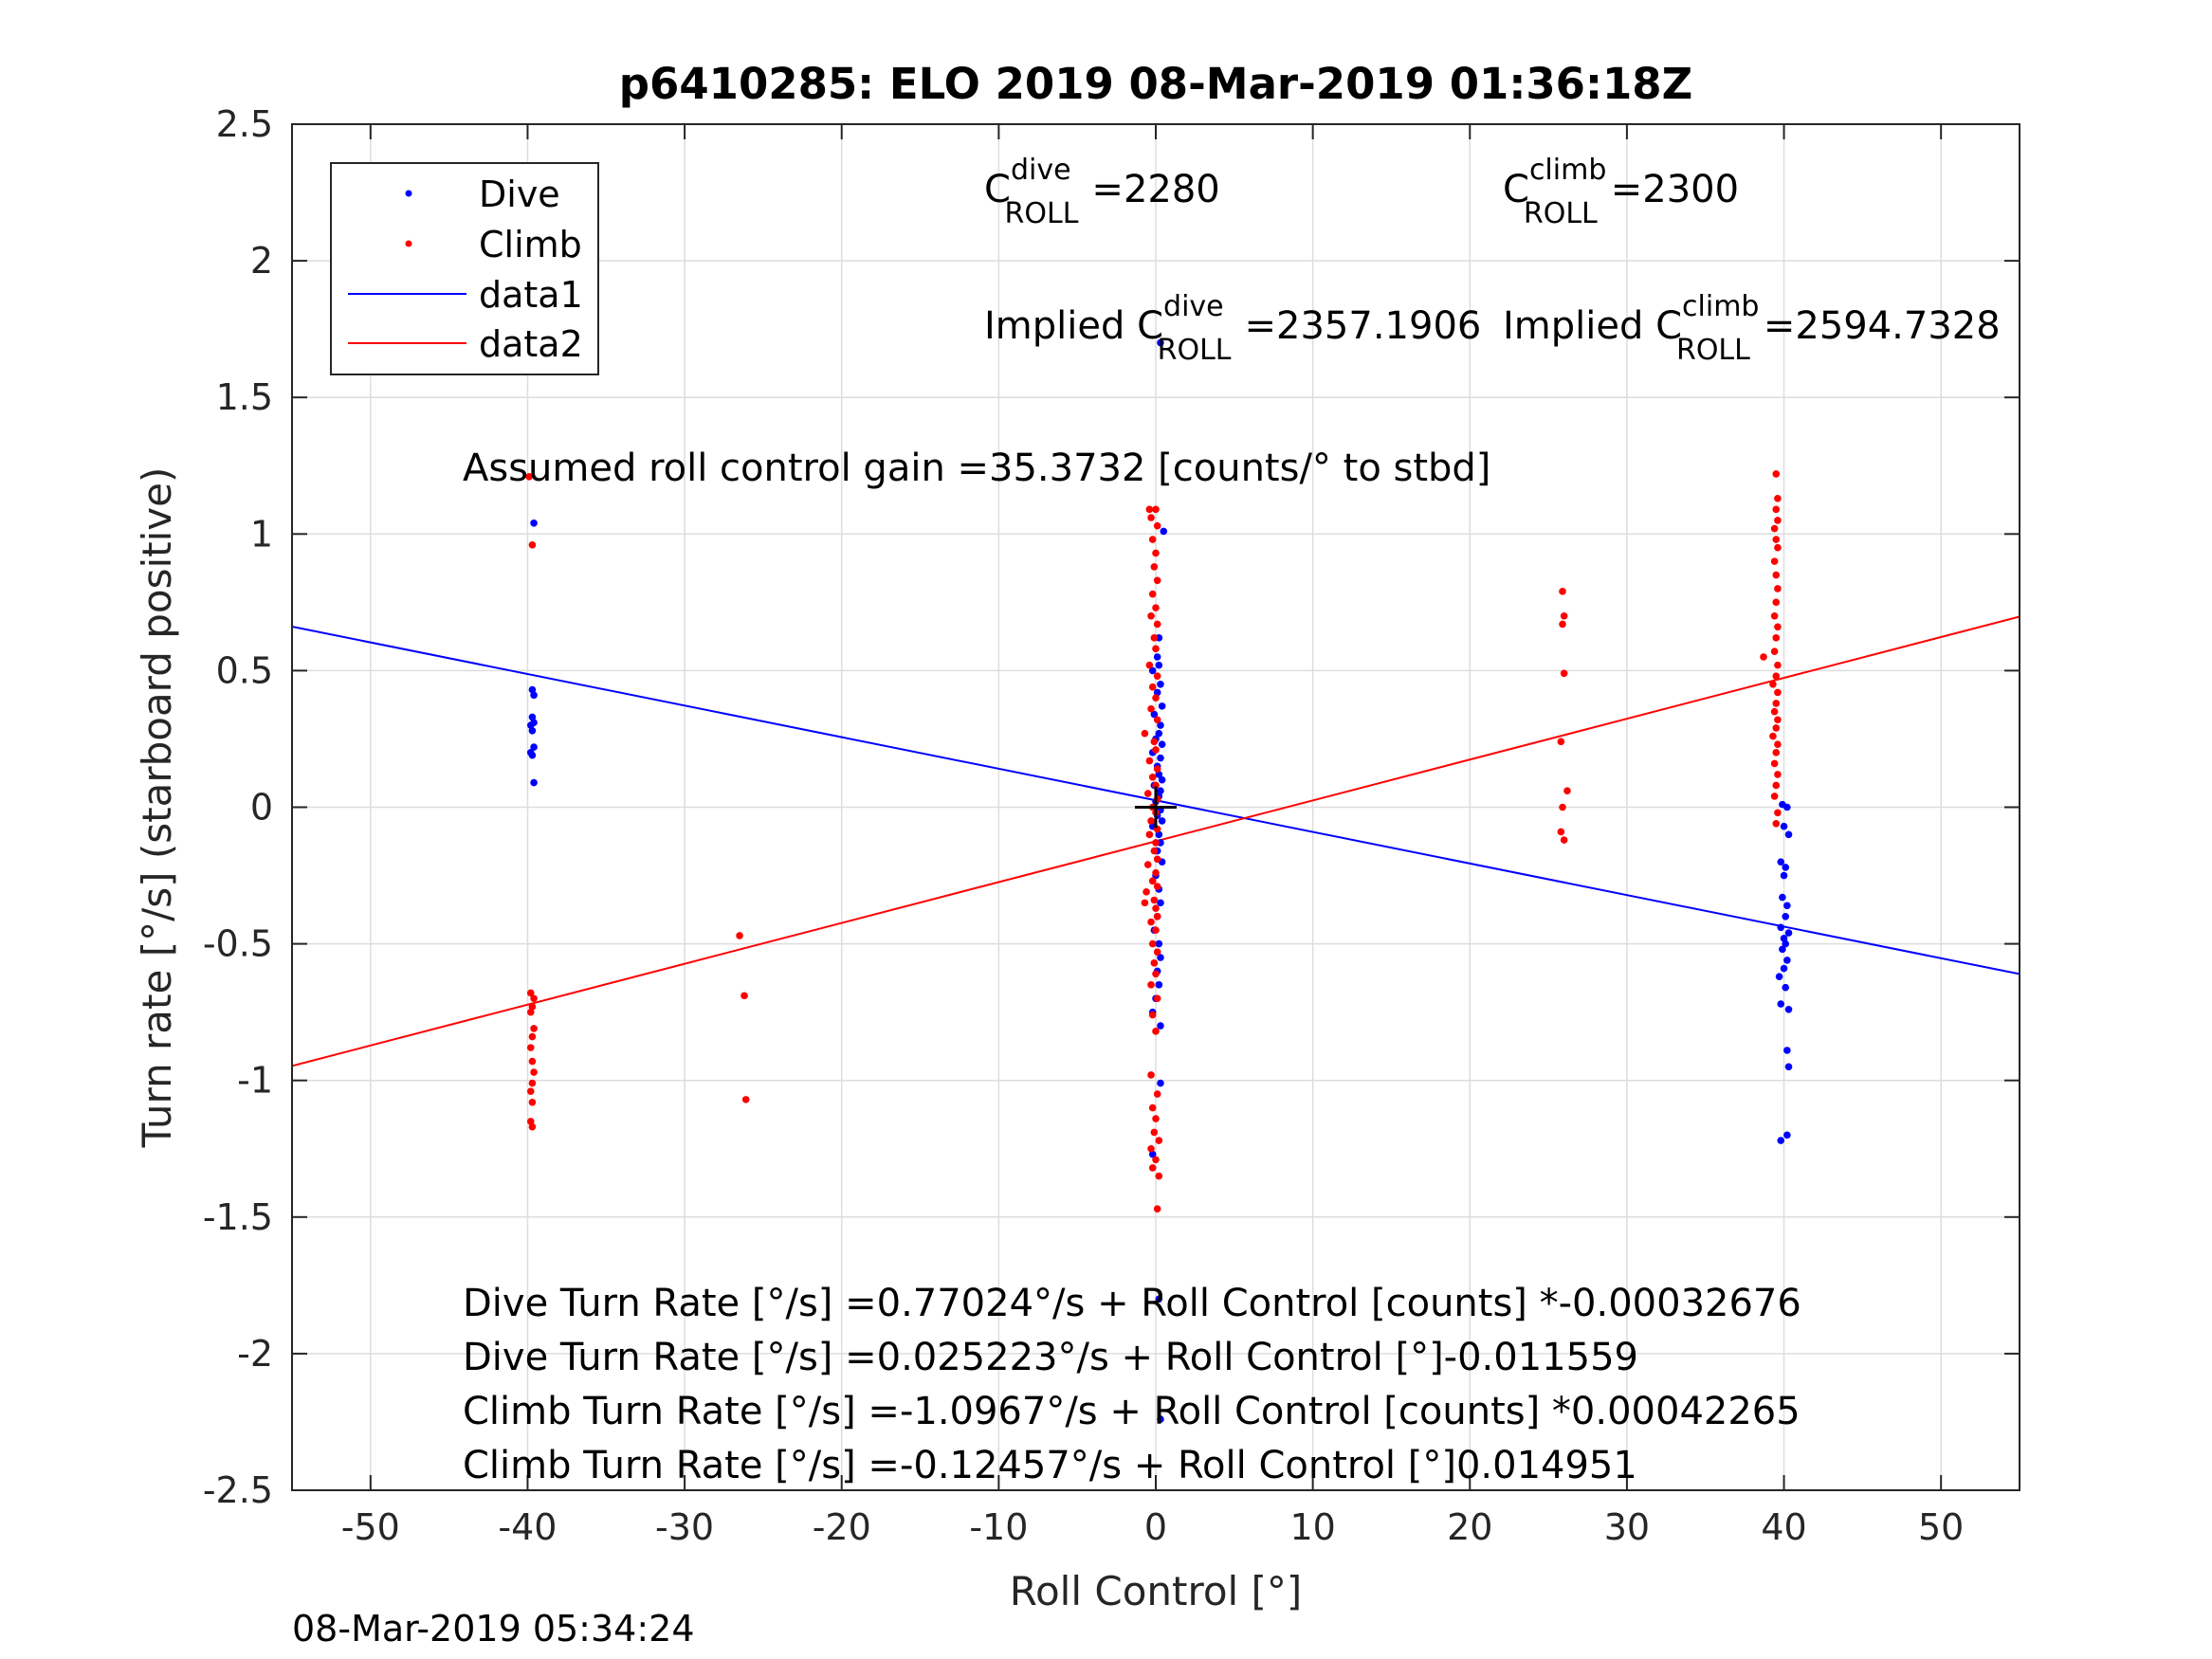  Describe the element at coordinates (1720, 306) in the screenshot. I see `annotation-superscript: climb` at that location.